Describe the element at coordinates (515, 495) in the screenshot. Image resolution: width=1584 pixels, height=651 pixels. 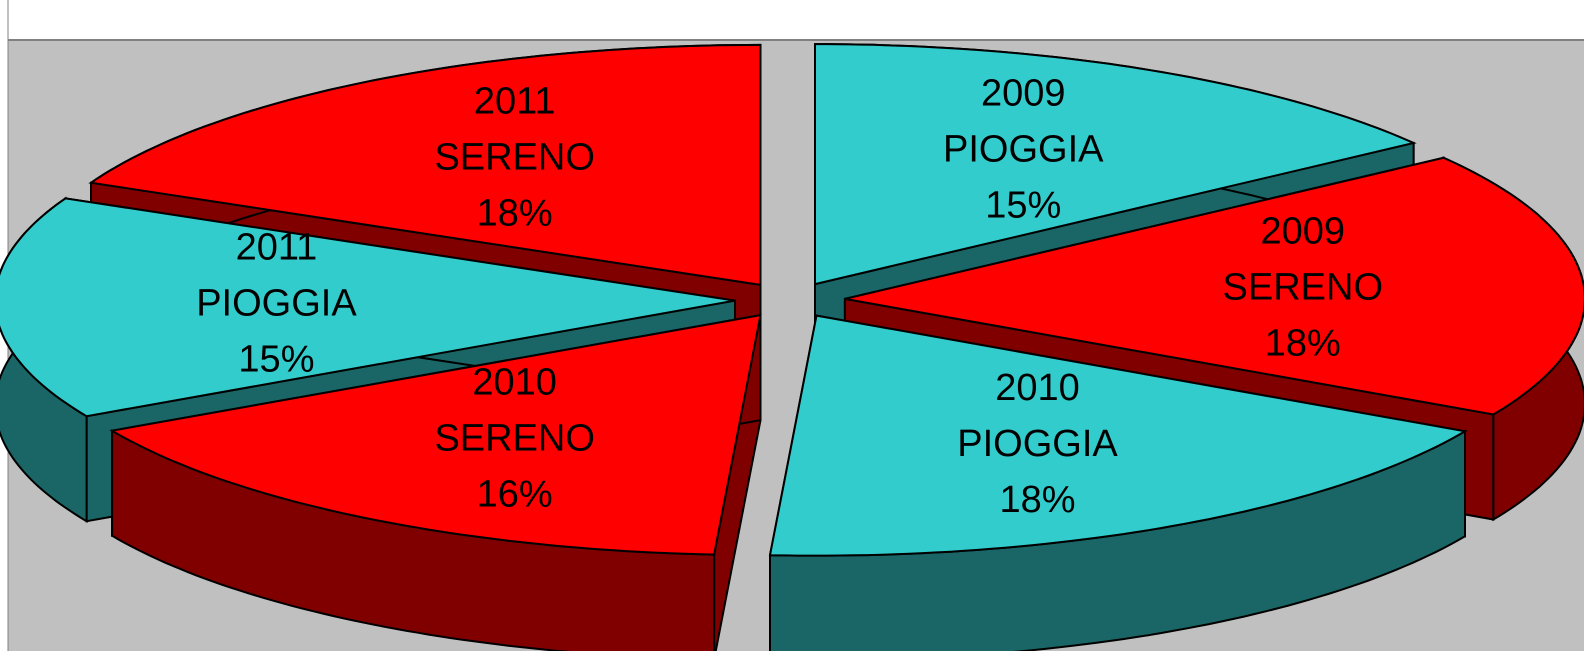
I see `data-label: 16%` at that location.